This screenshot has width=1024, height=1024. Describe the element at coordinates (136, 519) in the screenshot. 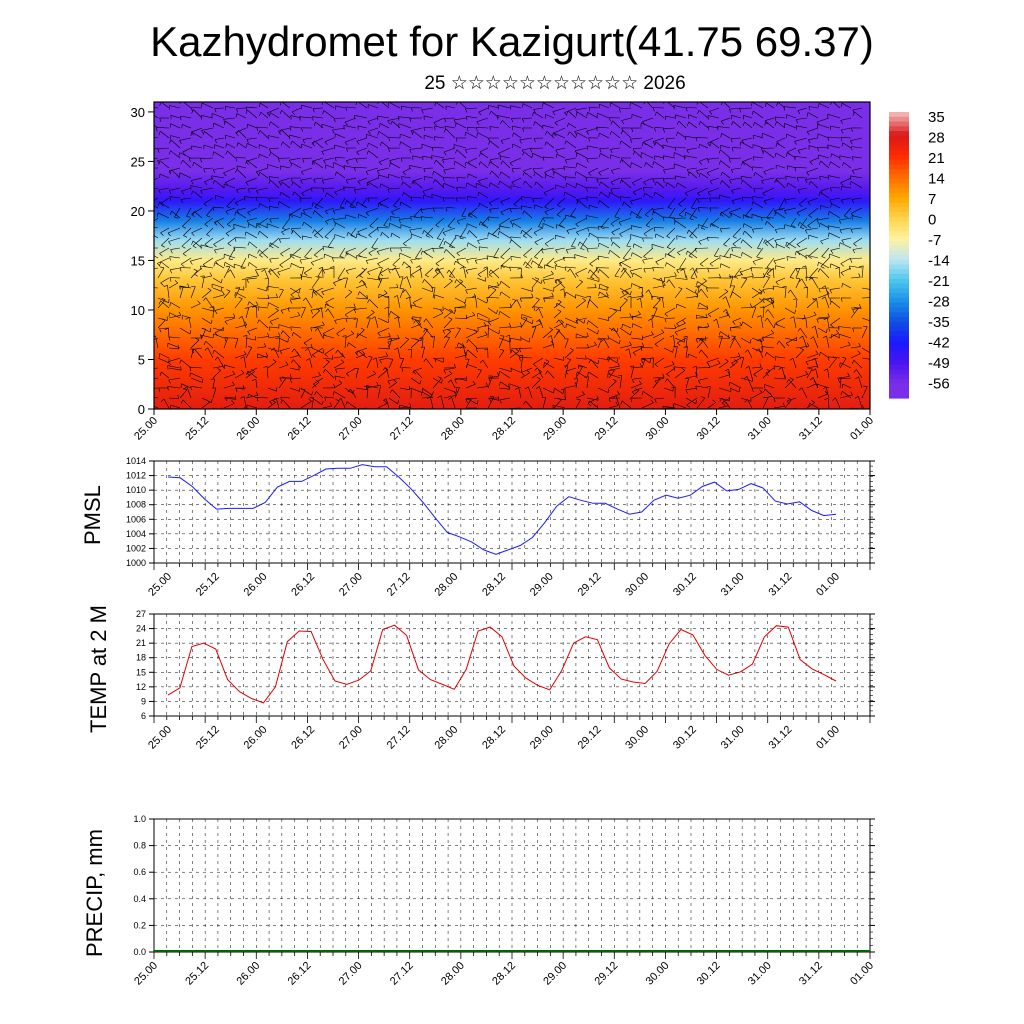

I see `y-tick-label: 1006` at that location.